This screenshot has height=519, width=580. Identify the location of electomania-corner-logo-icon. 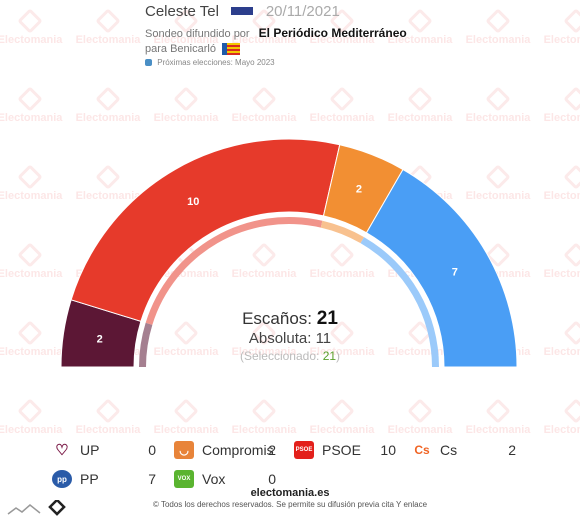
(36, 508).